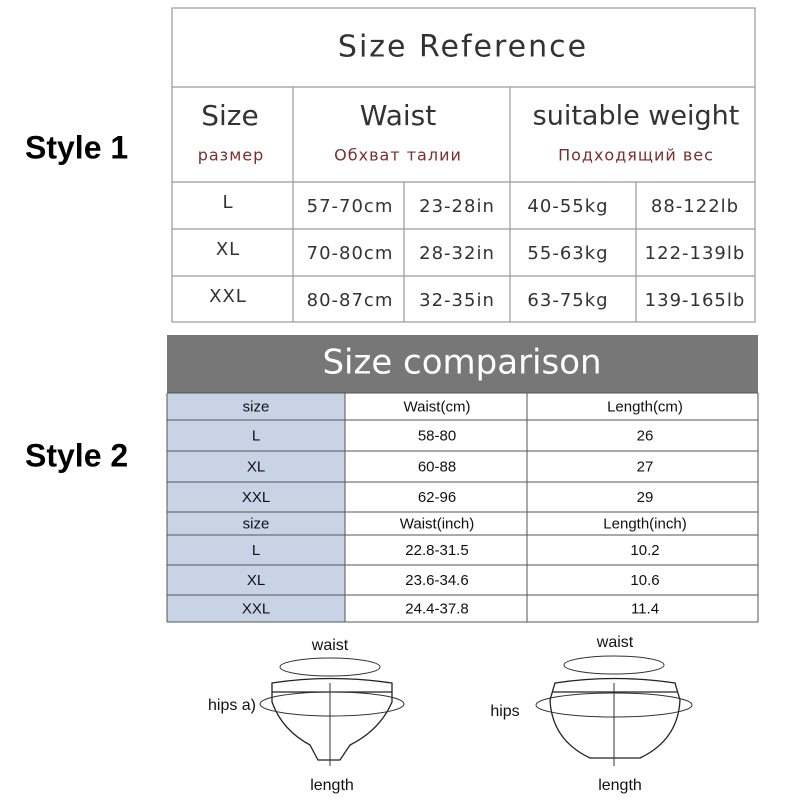 The width and height of the screenshot is (800, 800). What do you see at coordinates (76, 455) in the screenshot?
I see `style-label: Style 2` at bounding box center [76, 455].